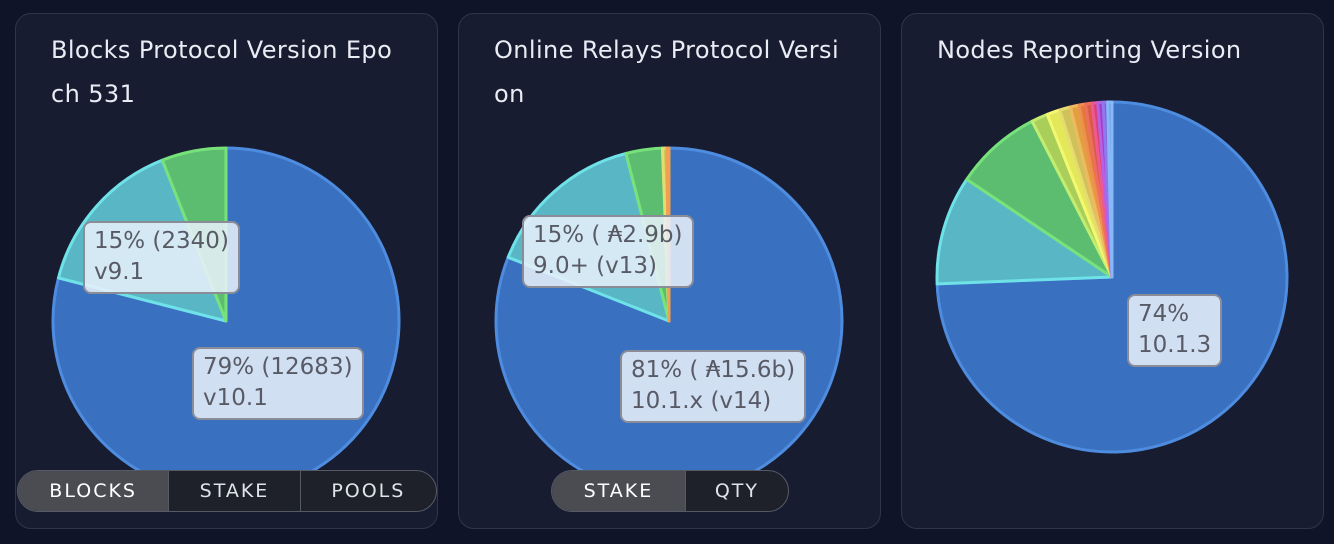 The width and height of the screenshot is (1334, 544). Describe the element at coordinates (278, 383) in the screenshot. I see `slice-tooltip: 79% (12683) v10.1` at that location.